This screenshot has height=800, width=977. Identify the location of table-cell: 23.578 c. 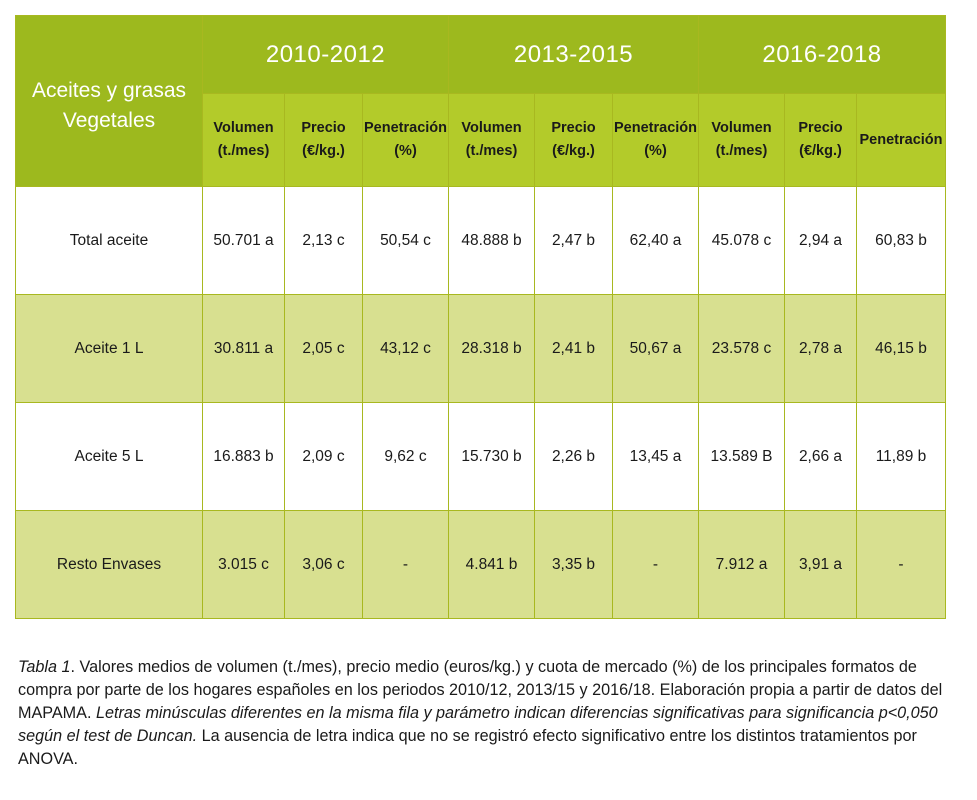
(741, 348).